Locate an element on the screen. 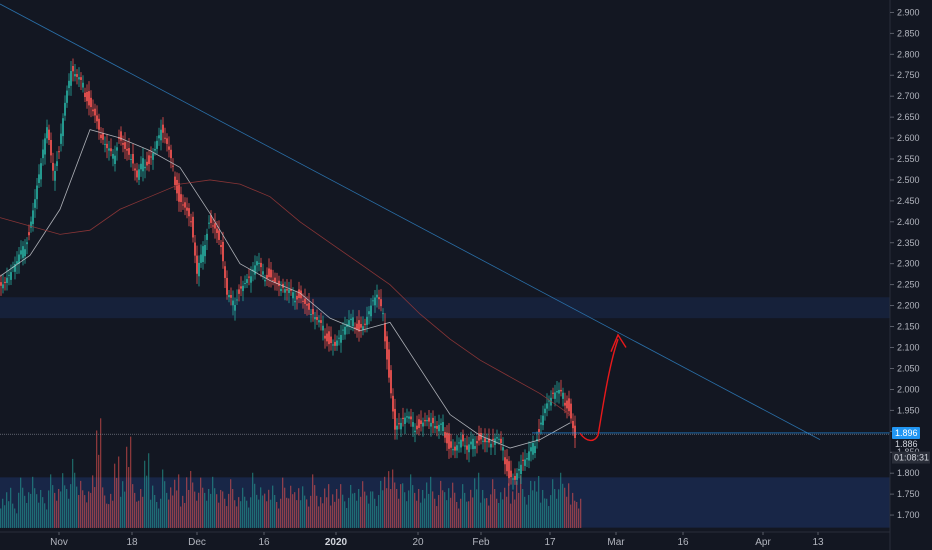  price-tick-label: 2.850 is located at coordinates (908, 33).